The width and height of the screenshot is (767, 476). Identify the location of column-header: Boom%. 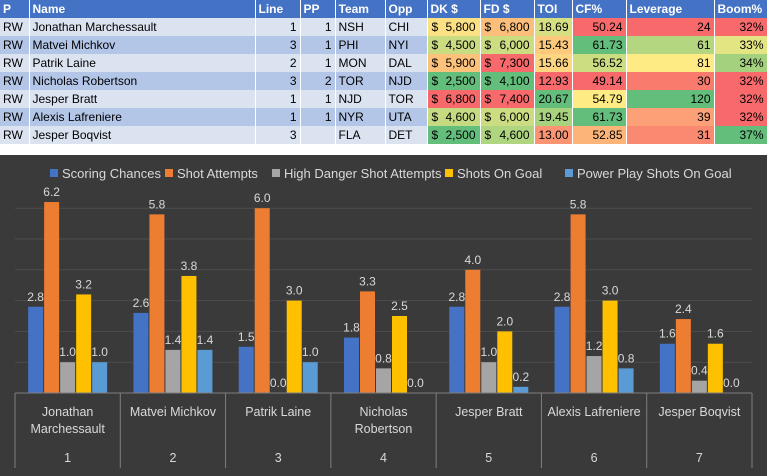
(740, 9).